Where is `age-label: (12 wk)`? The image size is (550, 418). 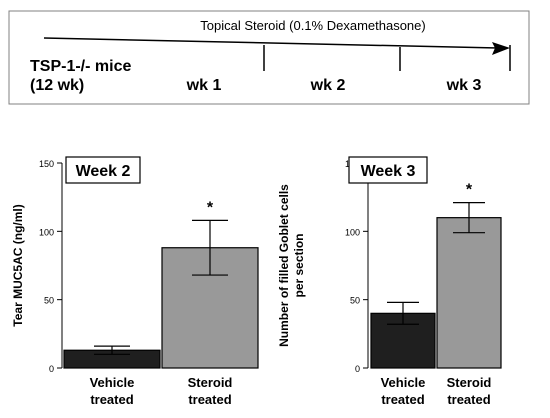 age-label: (12 wk) is located at coordinates (57, 85).